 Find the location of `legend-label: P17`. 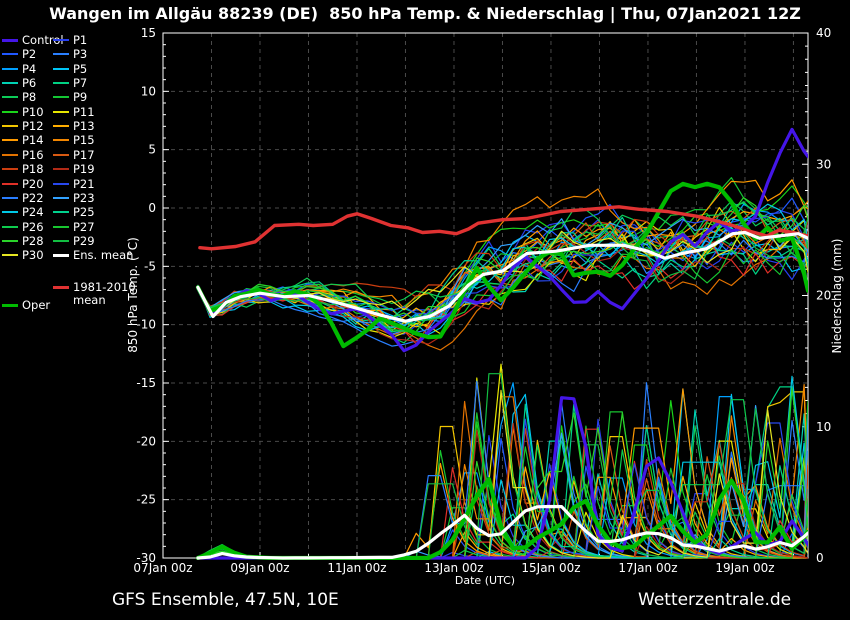

legend-label: P17 is located at coordinates (84, 154).